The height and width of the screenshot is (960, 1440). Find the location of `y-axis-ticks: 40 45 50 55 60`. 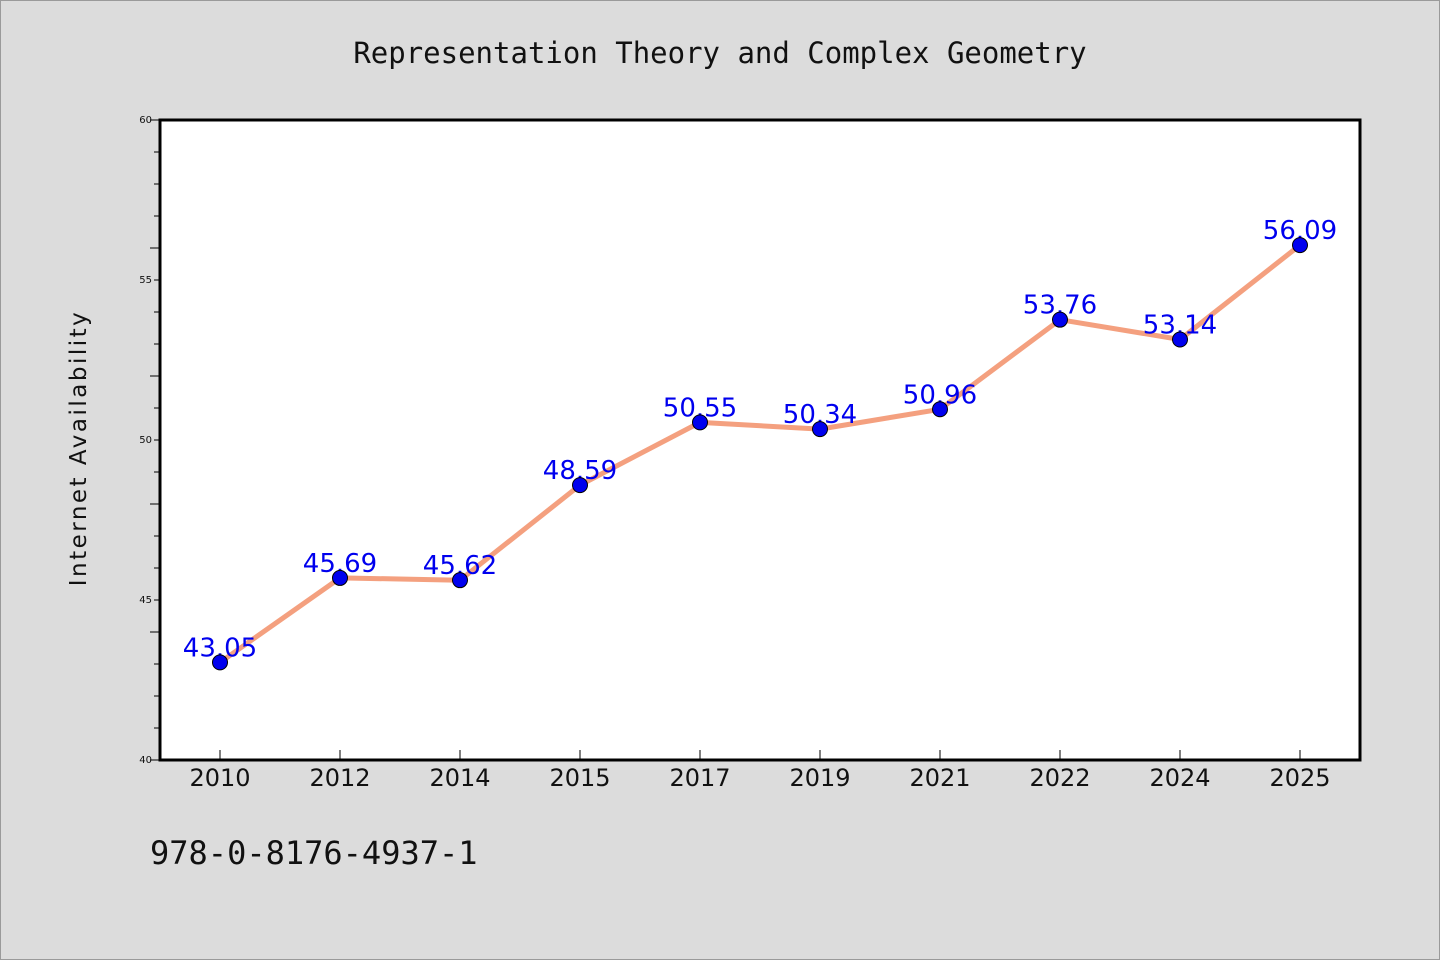

y-axis-ticks: 40 45 50 55 60 is located at coordinates (149, 440).